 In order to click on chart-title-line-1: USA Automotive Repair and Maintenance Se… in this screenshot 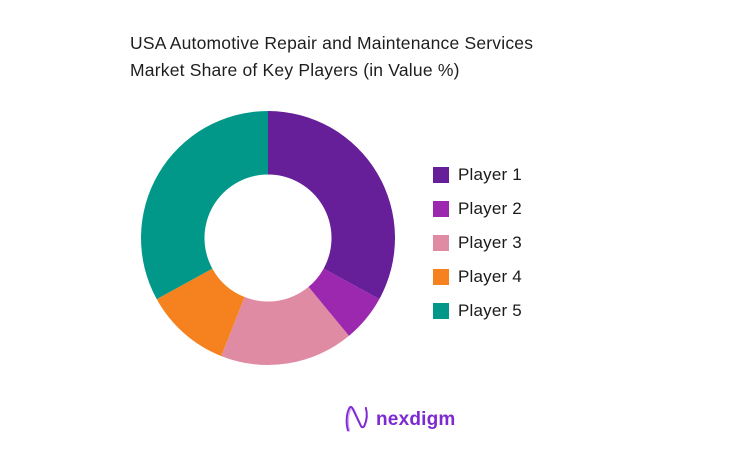, I will do `click(332, 43)`.